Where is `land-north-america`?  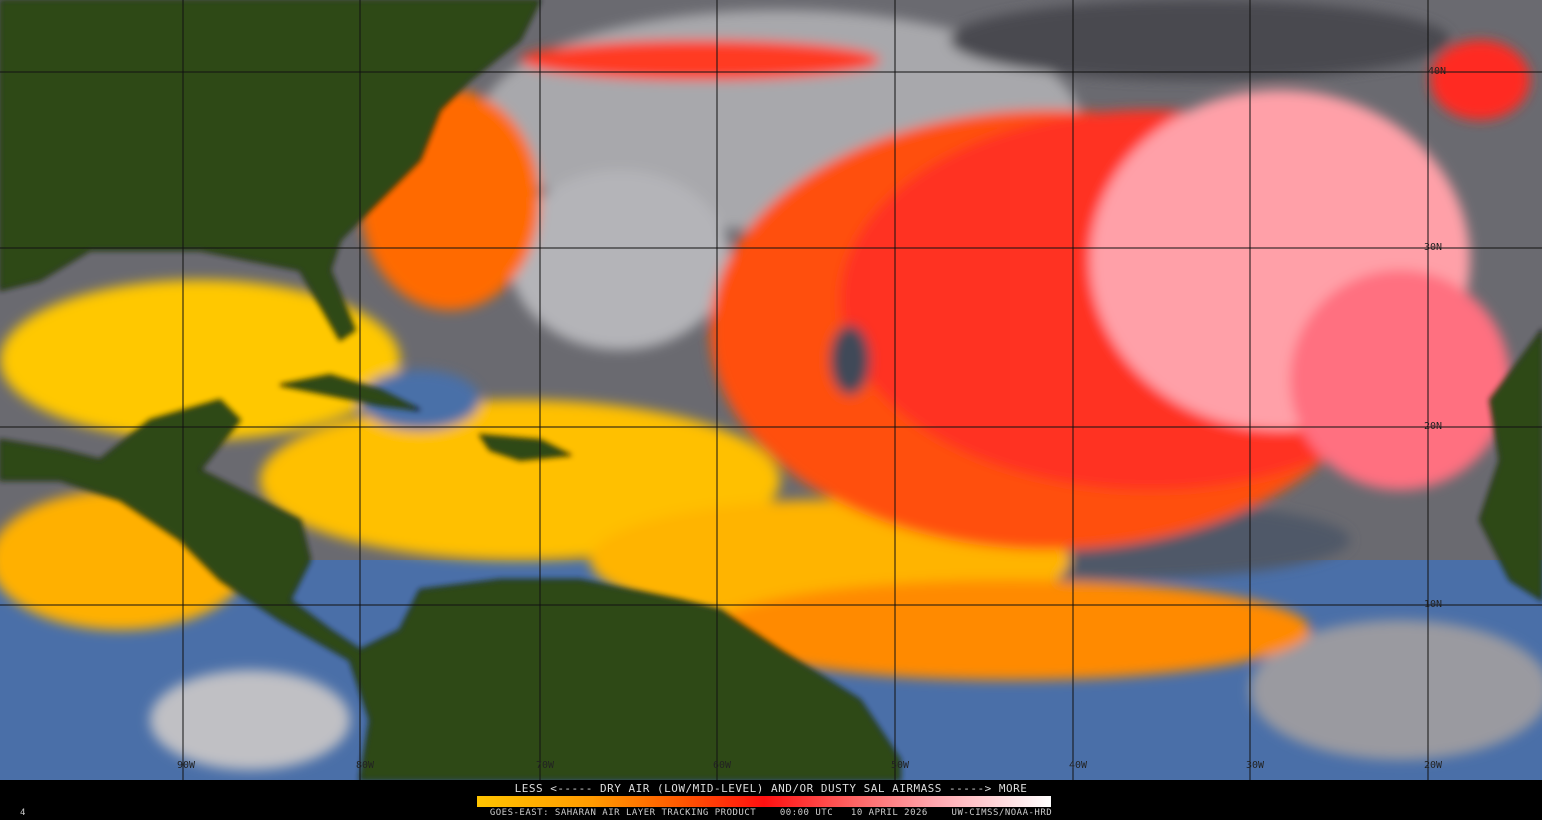
land-north-america is located at coordinates (270, 171).